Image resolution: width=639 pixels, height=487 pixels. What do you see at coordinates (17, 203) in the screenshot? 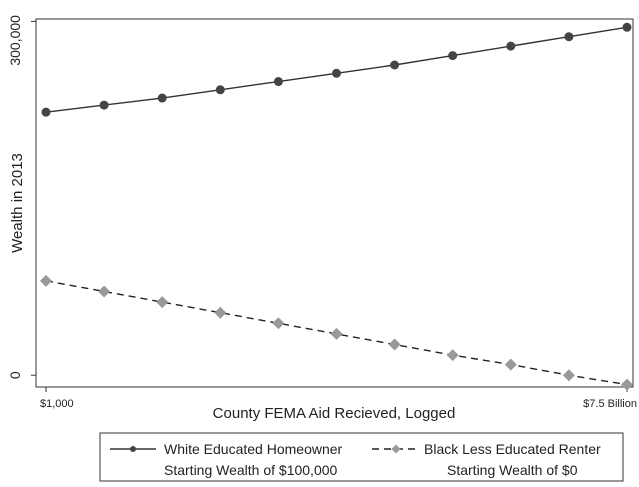
I see `y-axis-title: Wealth in 2013` at bounding box center [17, 203].